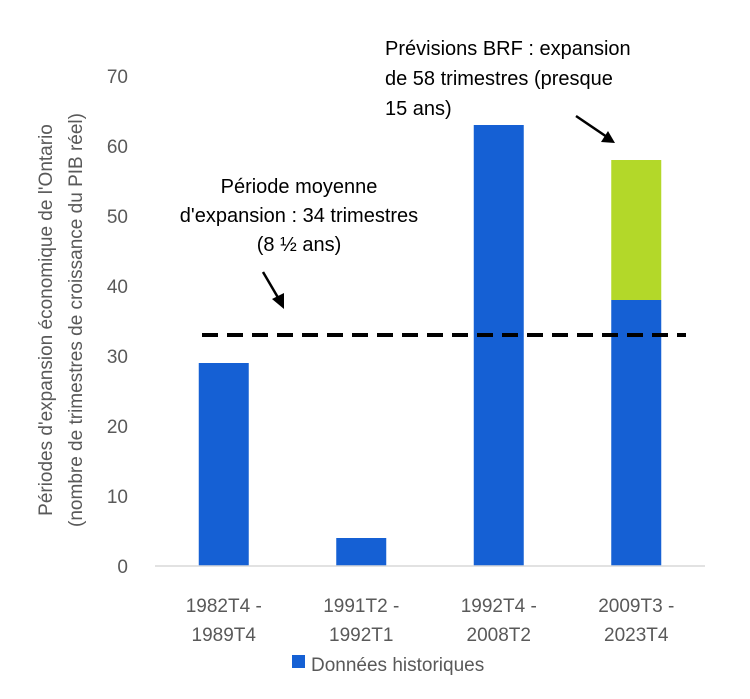  Describe the element at coordinates (636, 230) in the screenshot. I see `bar-prevision` at that location.